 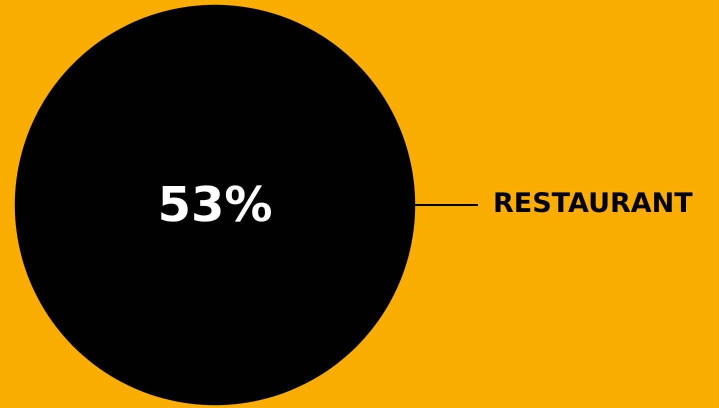 What do you see at coordinates (215, 205) in the screenshot?
I see `data-label: 53%` at bounding box center [215, 205].